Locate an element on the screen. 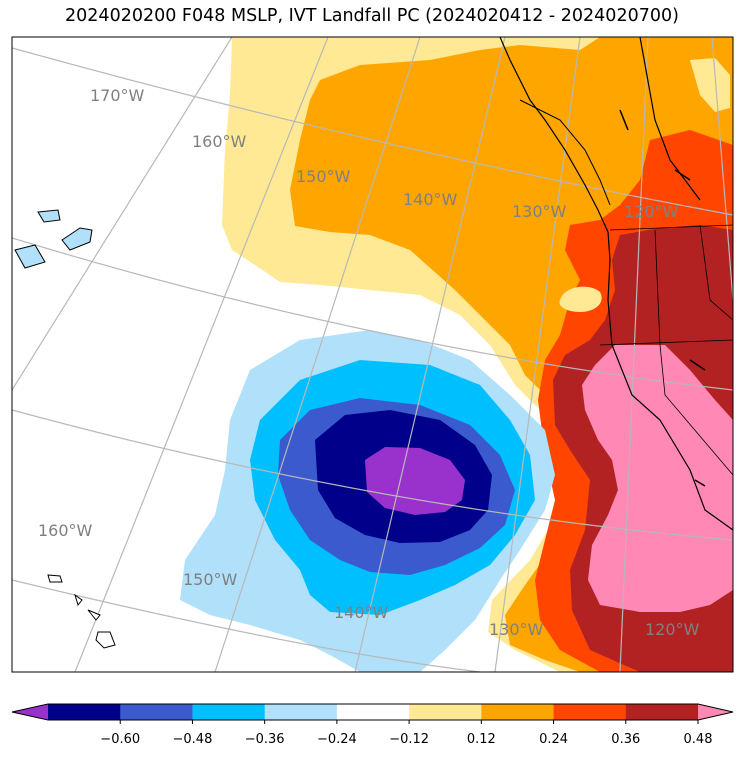  colorbar-extend-low is located at coordinates (30, 712).